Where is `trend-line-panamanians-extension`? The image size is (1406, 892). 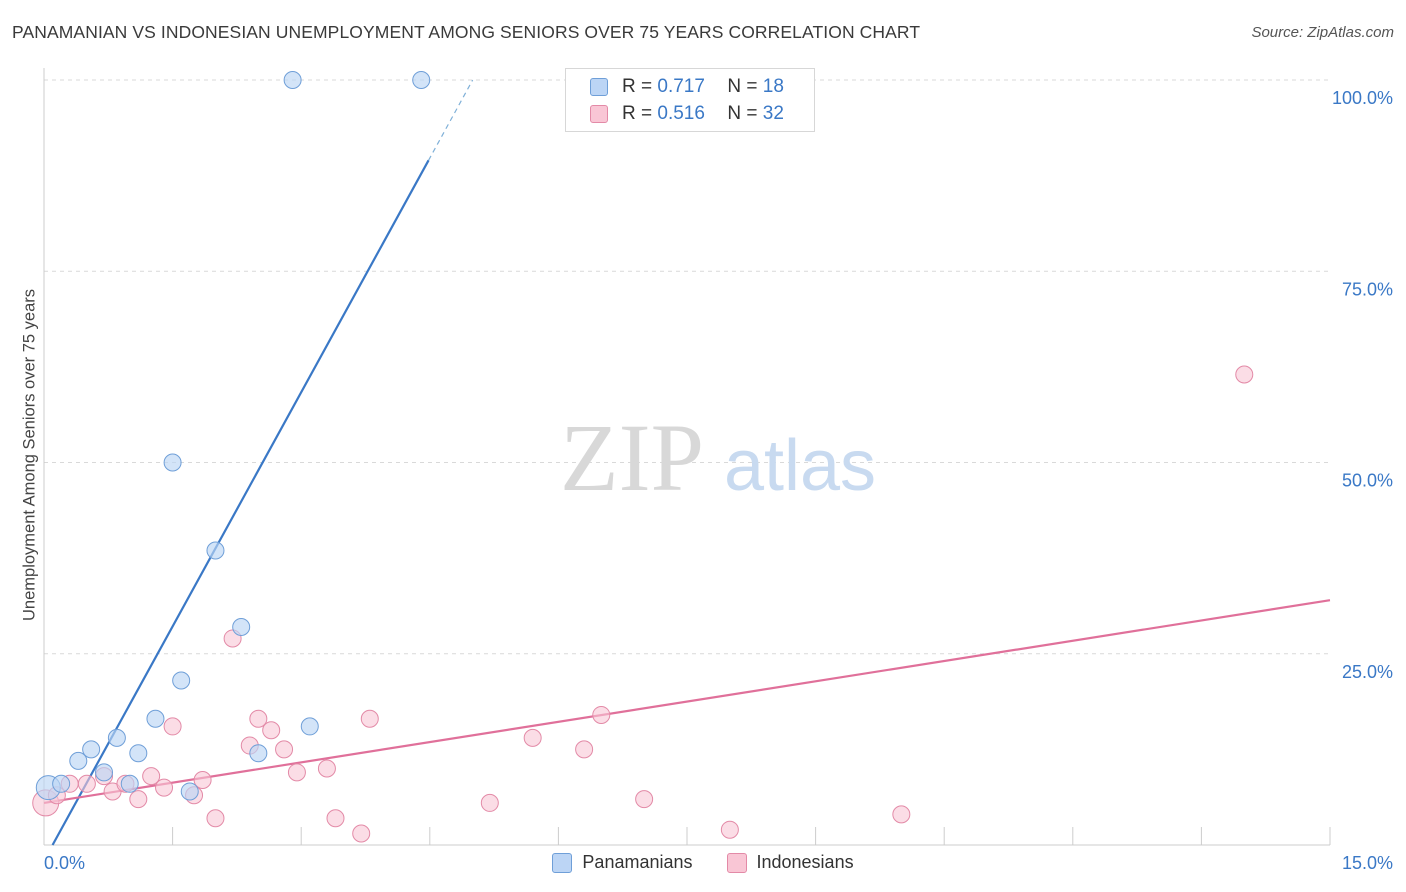
trend-line-panamanians-extension is located at coordinates (451, 120).